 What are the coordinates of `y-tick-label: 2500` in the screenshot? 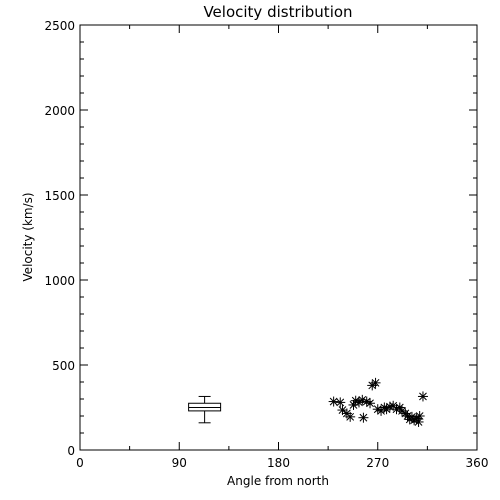 It's located at (59, 26).